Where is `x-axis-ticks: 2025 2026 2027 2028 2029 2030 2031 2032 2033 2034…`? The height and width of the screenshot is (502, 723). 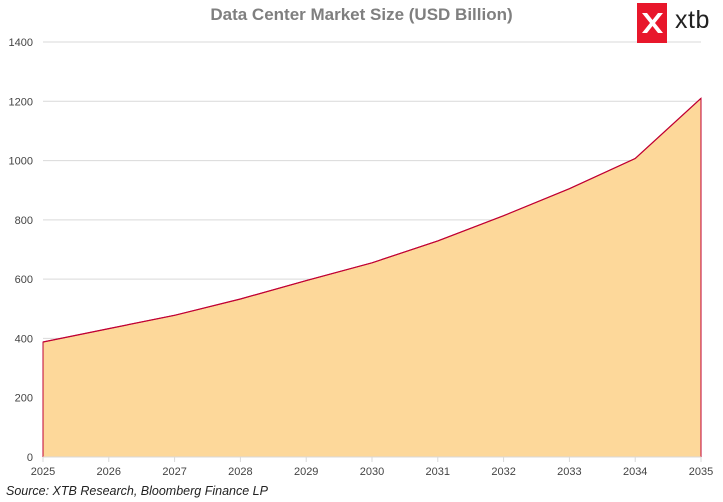 x-axis-ticks: 2025 2026 2027 2028 2029 2030 2031 2032 2033 2034… is located at coordinates (372, 467).